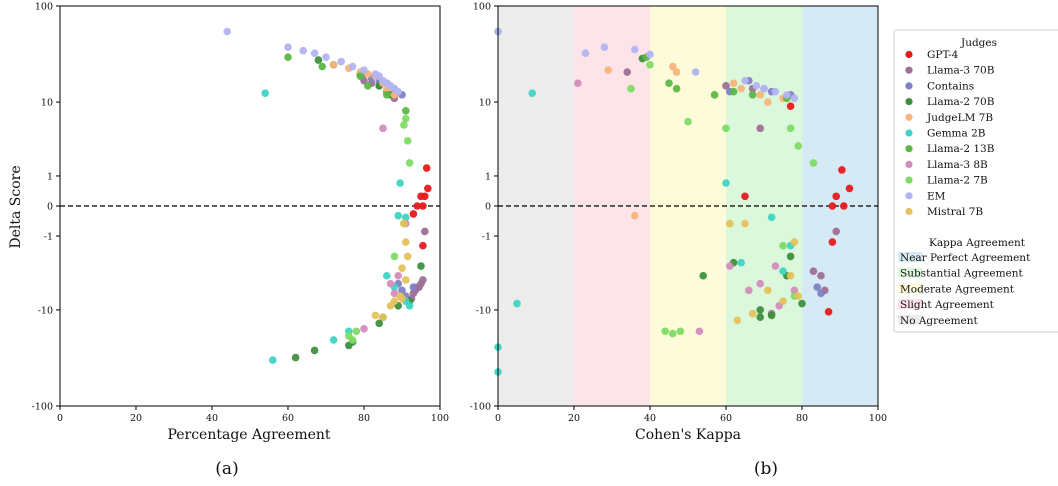 Image resolution: width=1058 pixels, height=486 pixels. What do you see at coordinates (440, 418) in the screenshot?
I see `x-tick-label: 100` at bounding box center [440, 418].